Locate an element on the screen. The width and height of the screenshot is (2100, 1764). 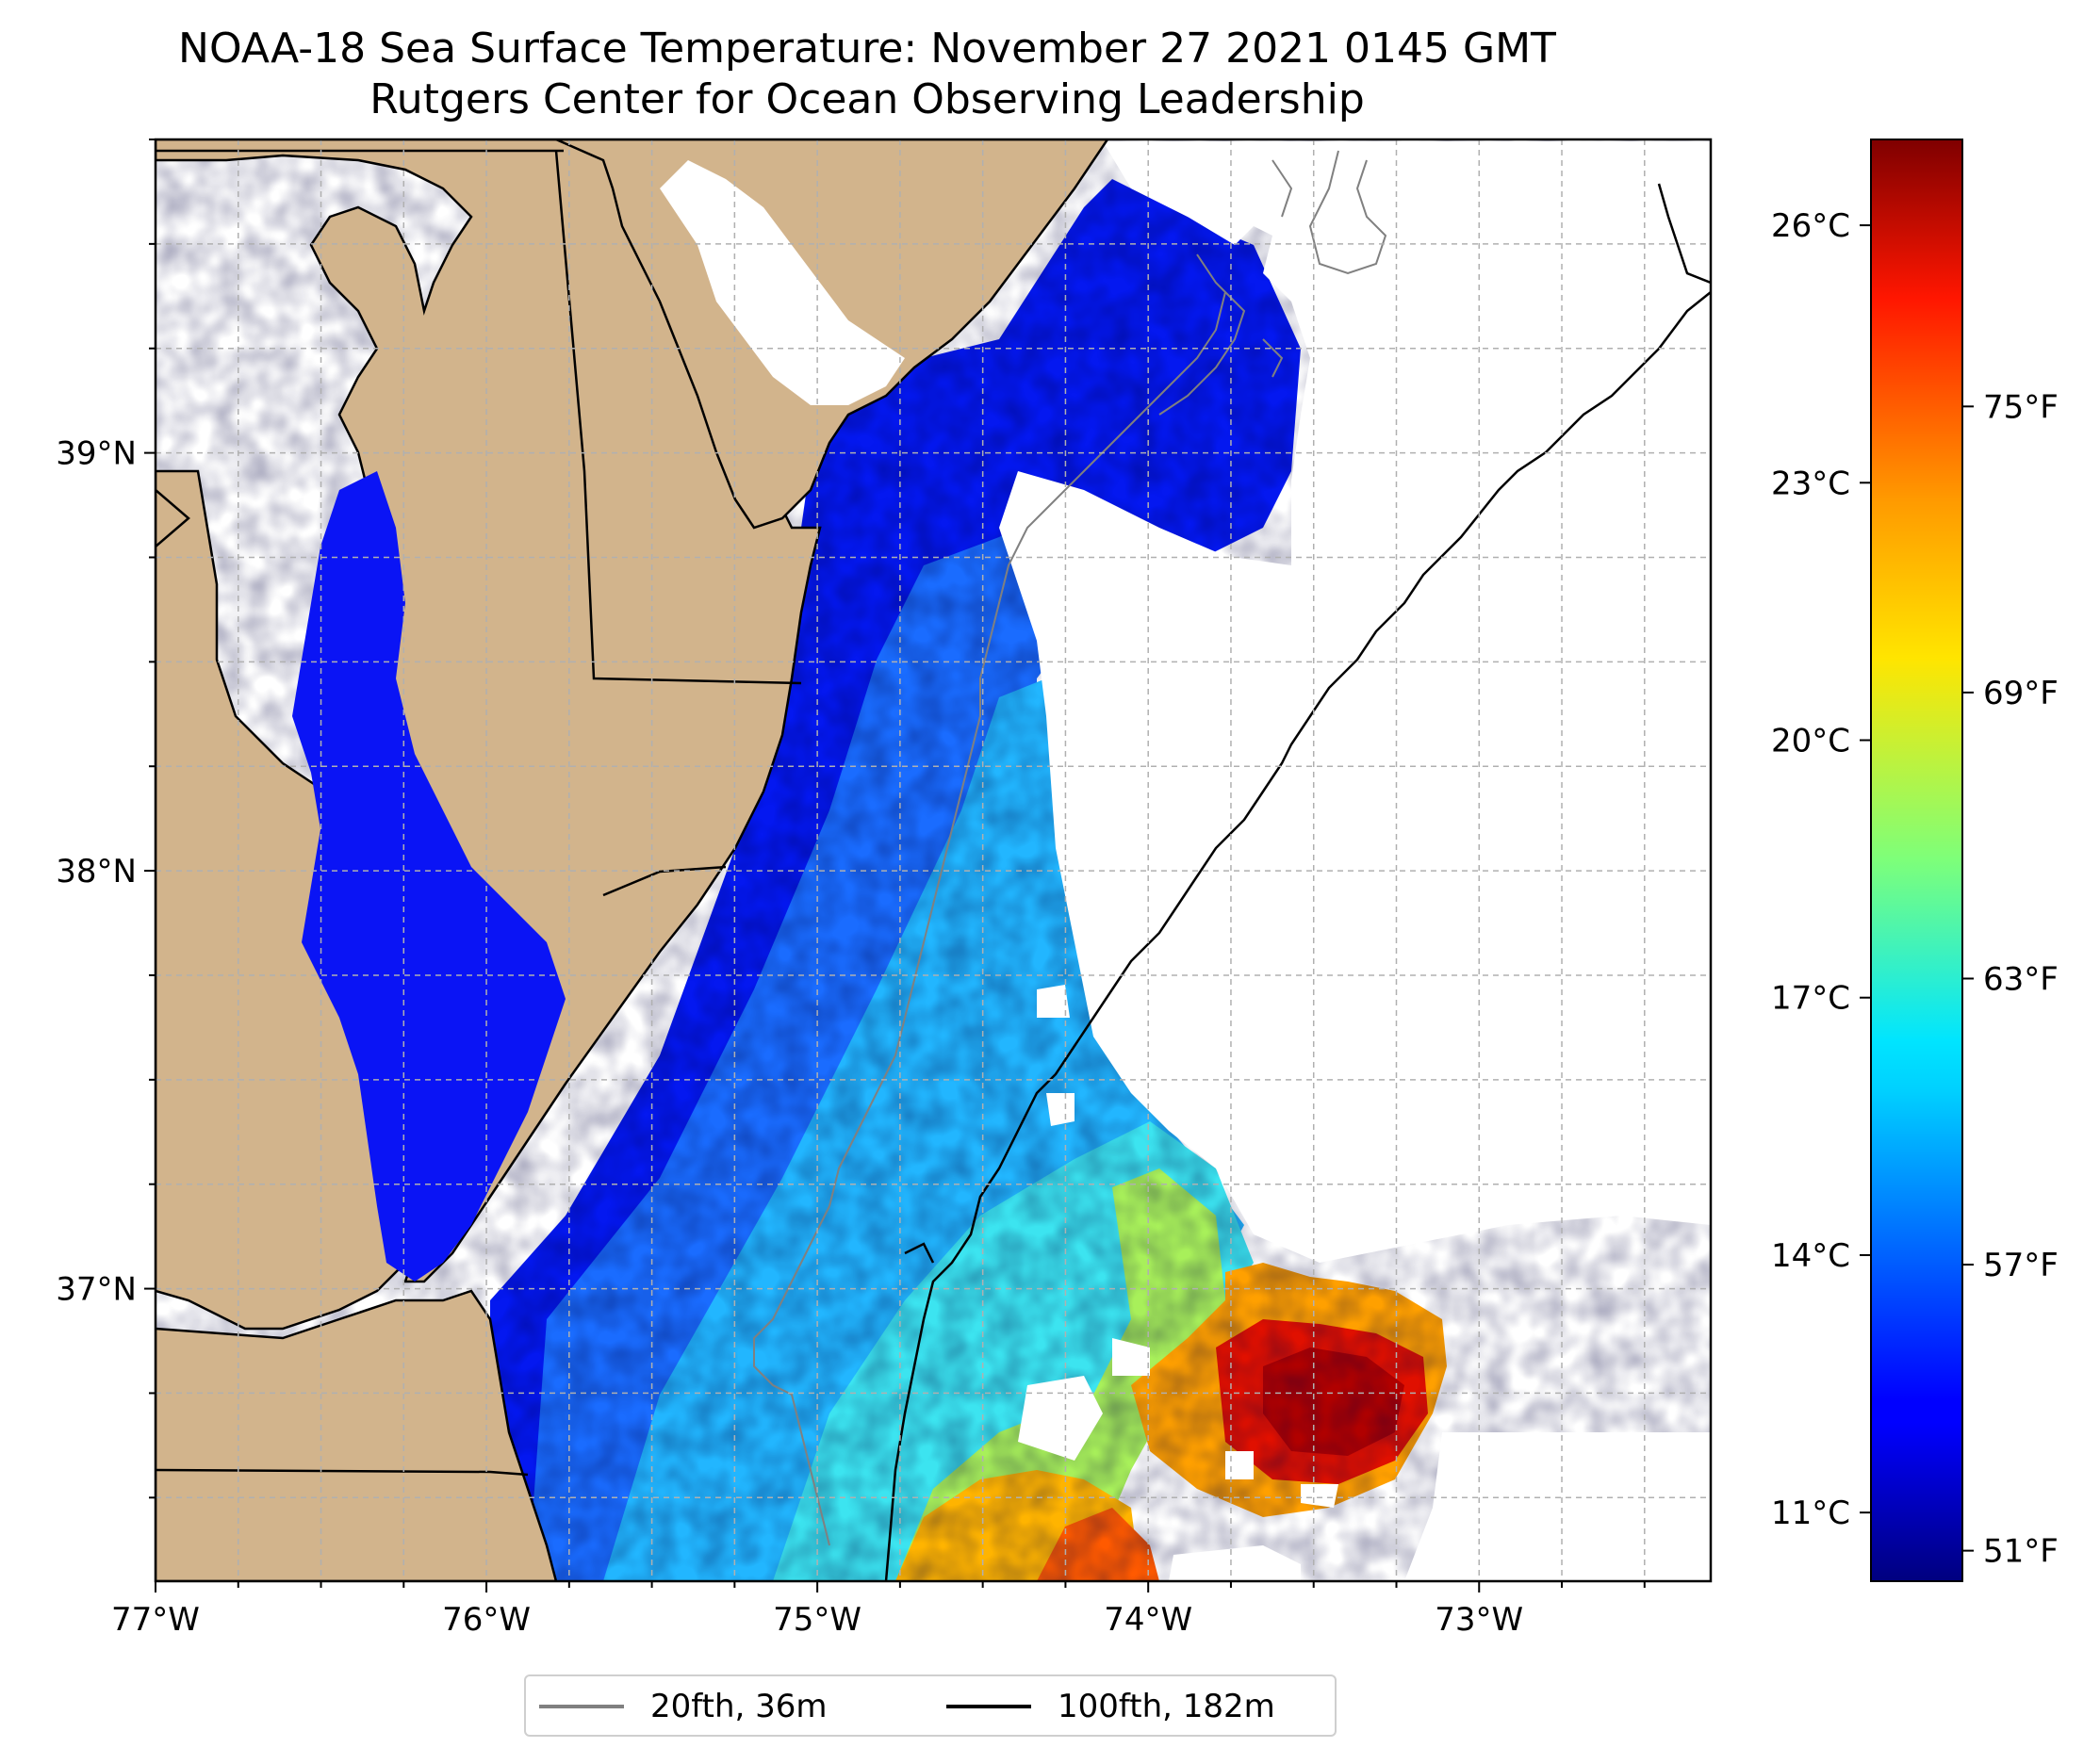
lon-tick-label: 77°W is located at coordinates (155, 1620).